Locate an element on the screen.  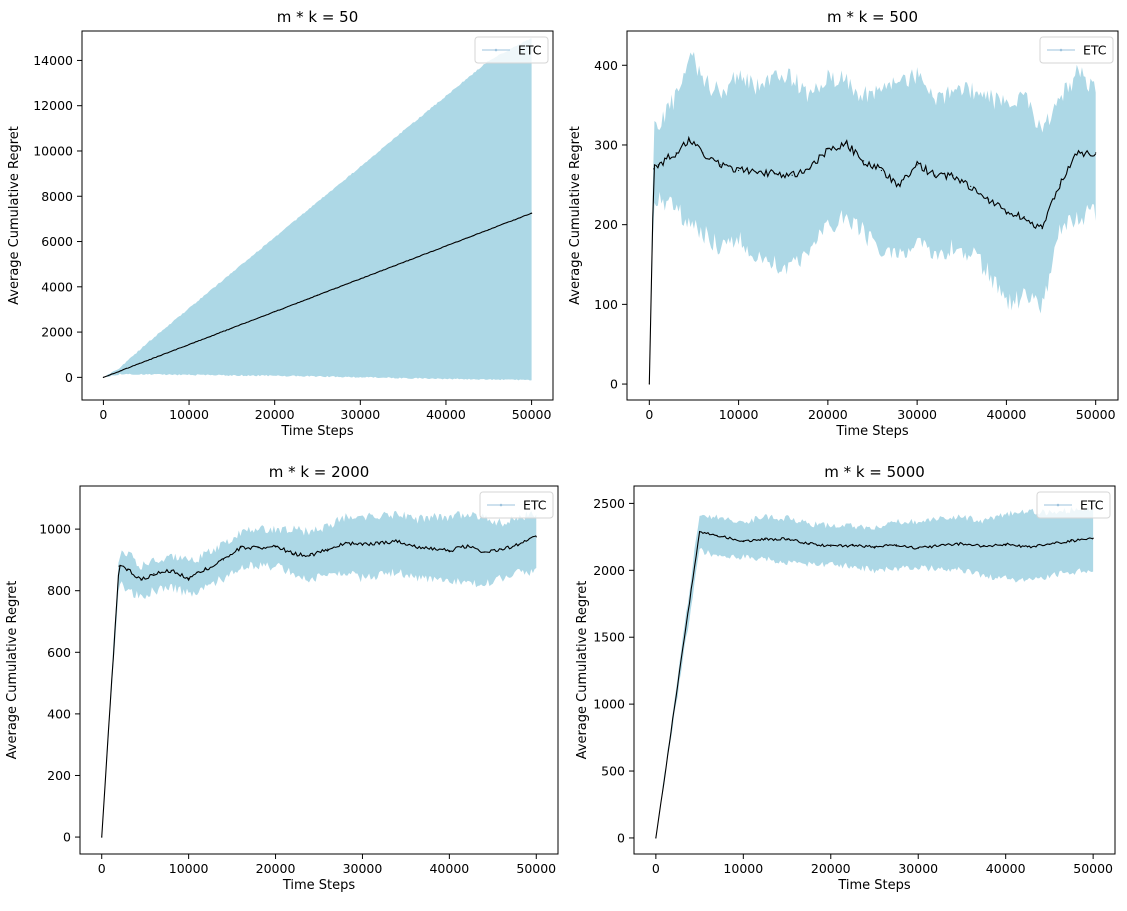
y-tick-label: 2000 is located at coordinates (609, 570).